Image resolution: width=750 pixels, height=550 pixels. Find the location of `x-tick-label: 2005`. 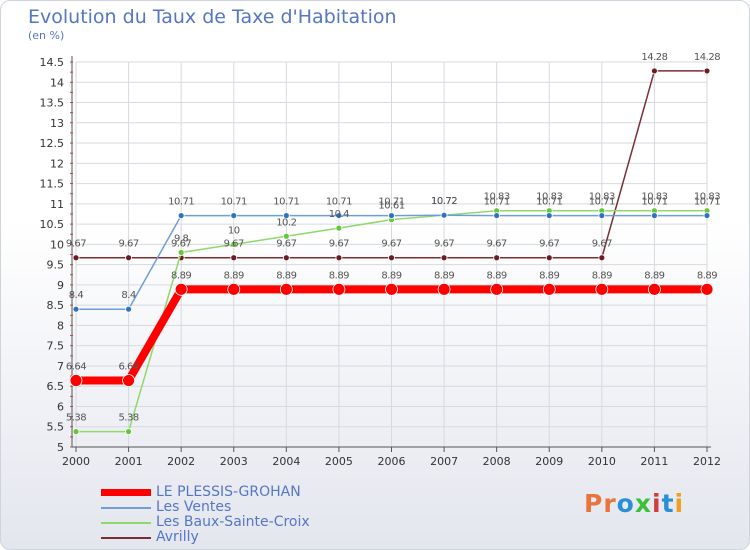

x-tick-label: 2005 is located at coordinates (339, 461).